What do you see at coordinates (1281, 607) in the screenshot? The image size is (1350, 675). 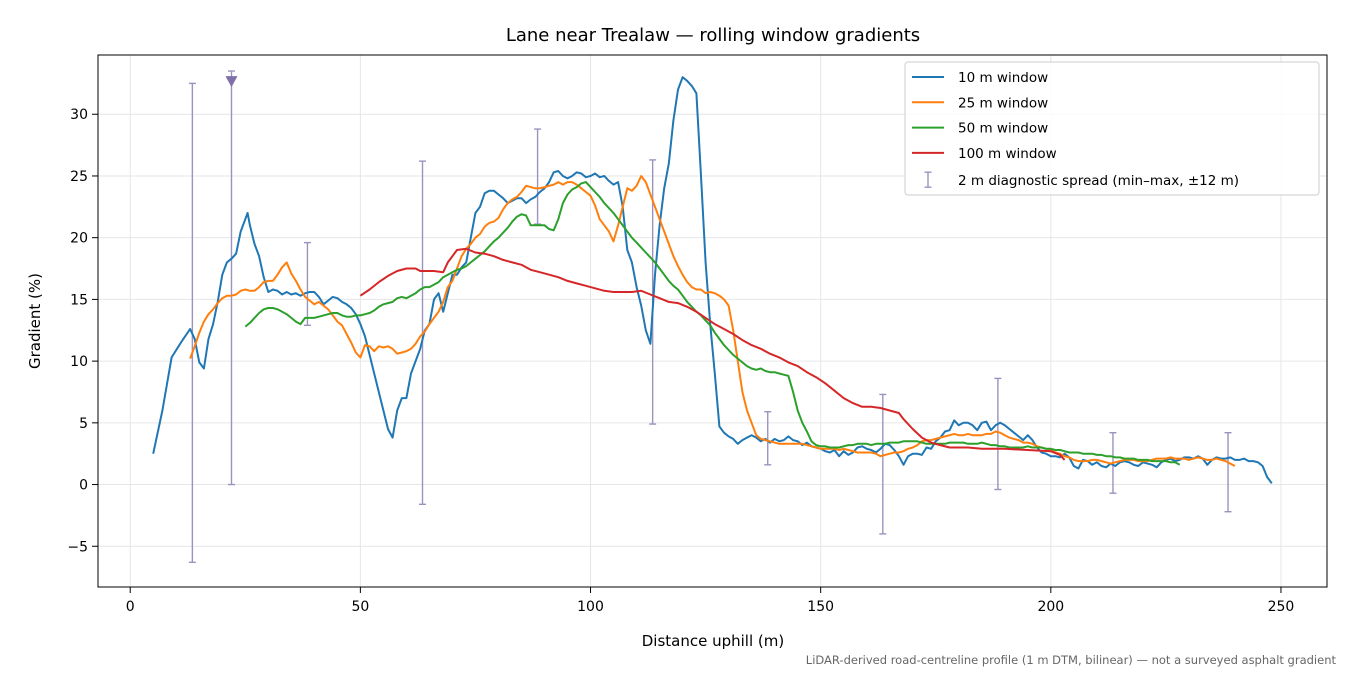 I see `x-tick-label: 250` at bounding box center [1281, 607].